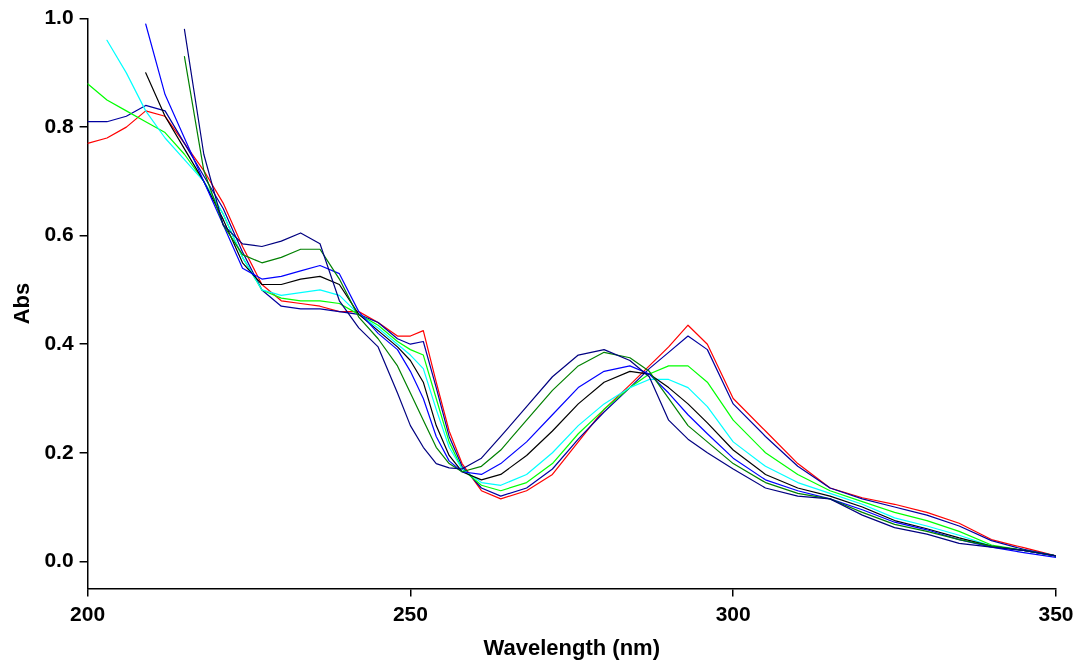 This screenshot has width=1086, height=666. Describe the element at coordinates (59, 17) in the screenshot. I see `y-tick-label: 1.0` at that location.